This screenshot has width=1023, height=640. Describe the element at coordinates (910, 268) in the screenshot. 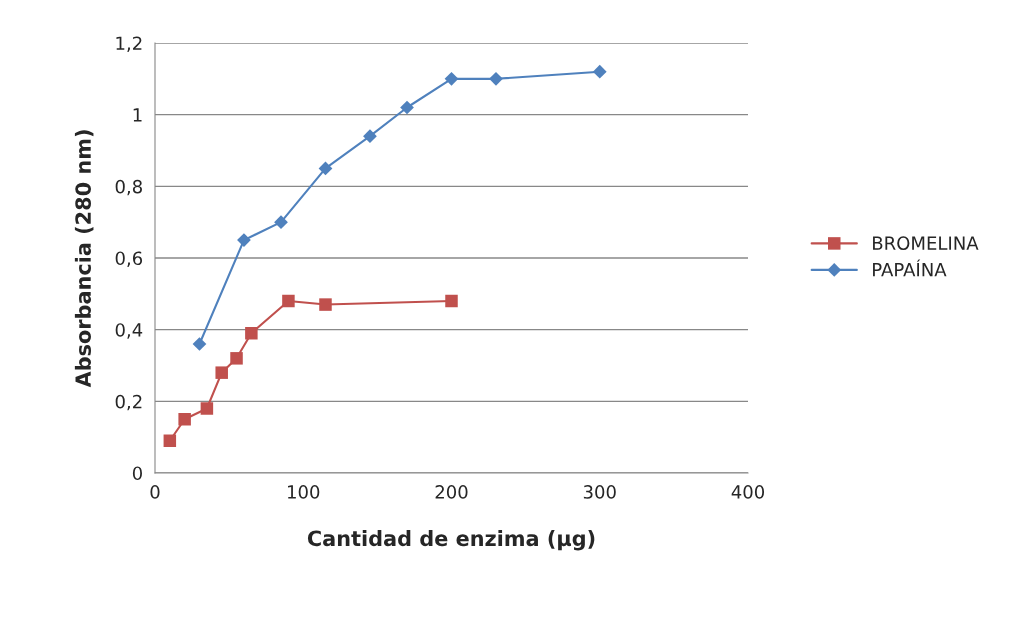

I see `legend-label: PAPAÍNA` at that location.